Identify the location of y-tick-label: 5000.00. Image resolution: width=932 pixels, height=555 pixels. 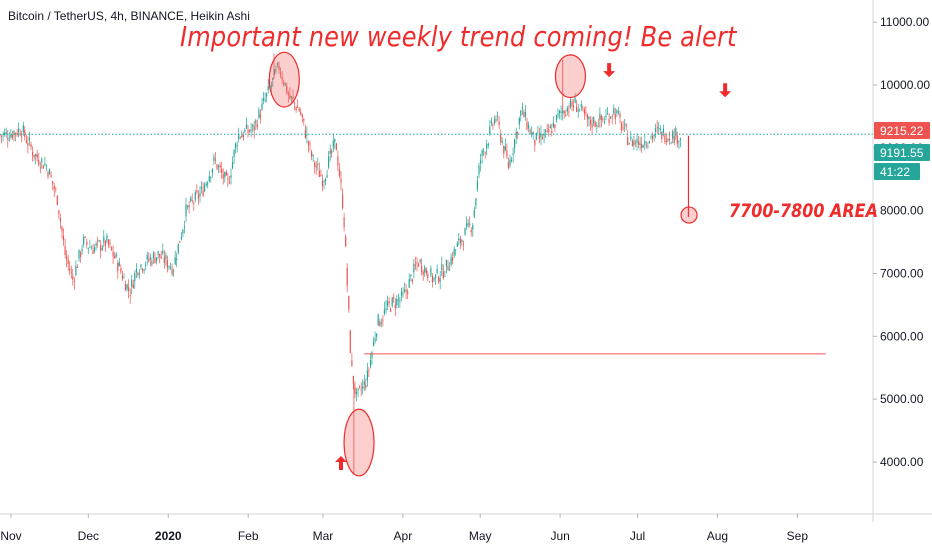
(902, 399).